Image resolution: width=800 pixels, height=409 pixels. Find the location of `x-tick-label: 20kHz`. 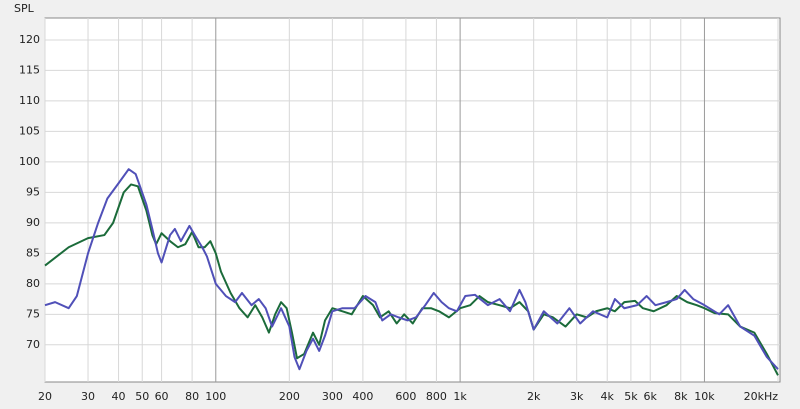

x-tick-label: 20kHz is located at coordinates (761, 396).